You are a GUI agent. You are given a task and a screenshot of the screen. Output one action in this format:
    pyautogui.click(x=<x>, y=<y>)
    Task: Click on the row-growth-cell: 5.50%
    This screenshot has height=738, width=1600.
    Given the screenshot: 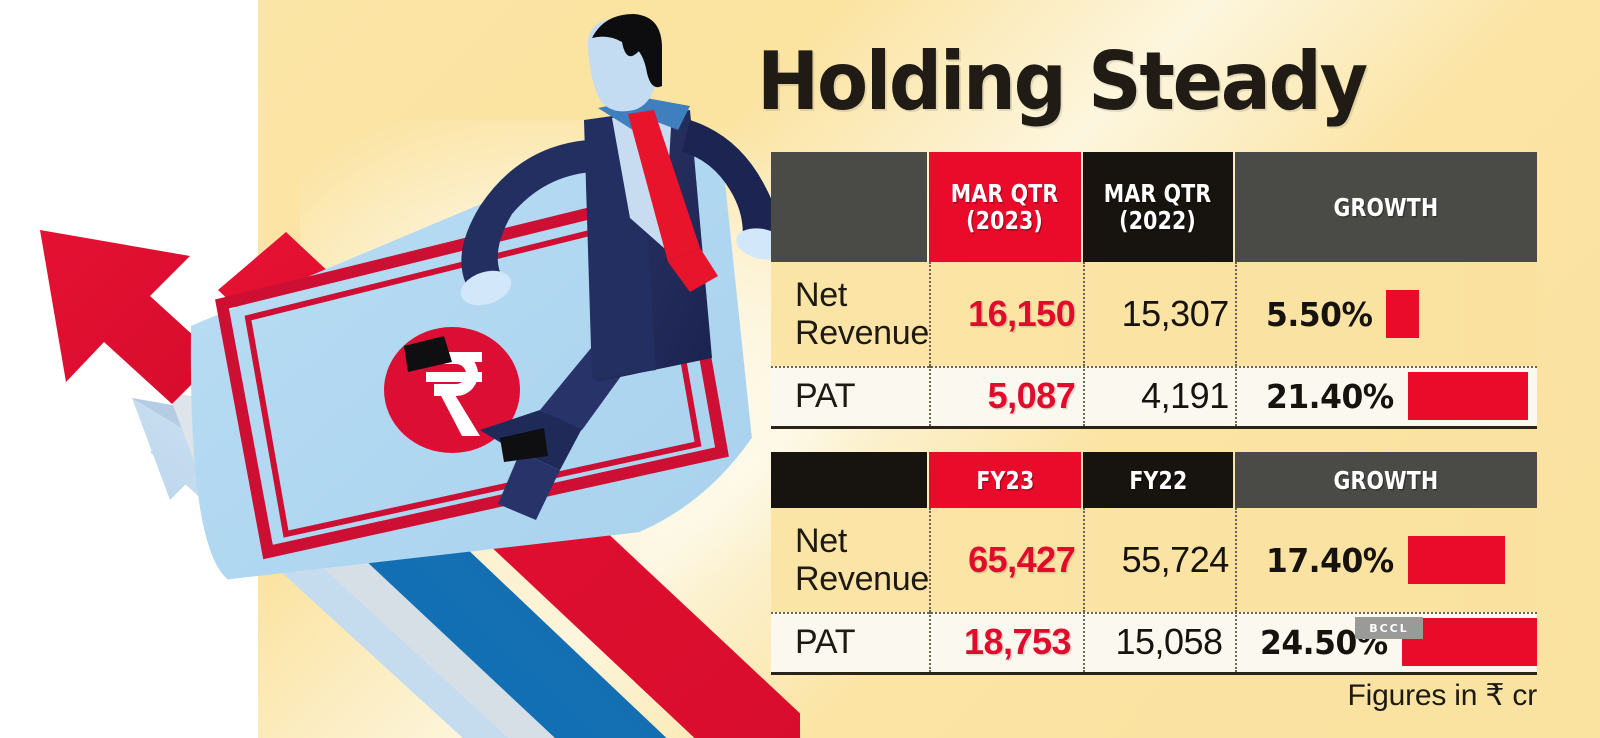 What is the action you would take?
    pyautogui.click(x=1391, y=314)
    